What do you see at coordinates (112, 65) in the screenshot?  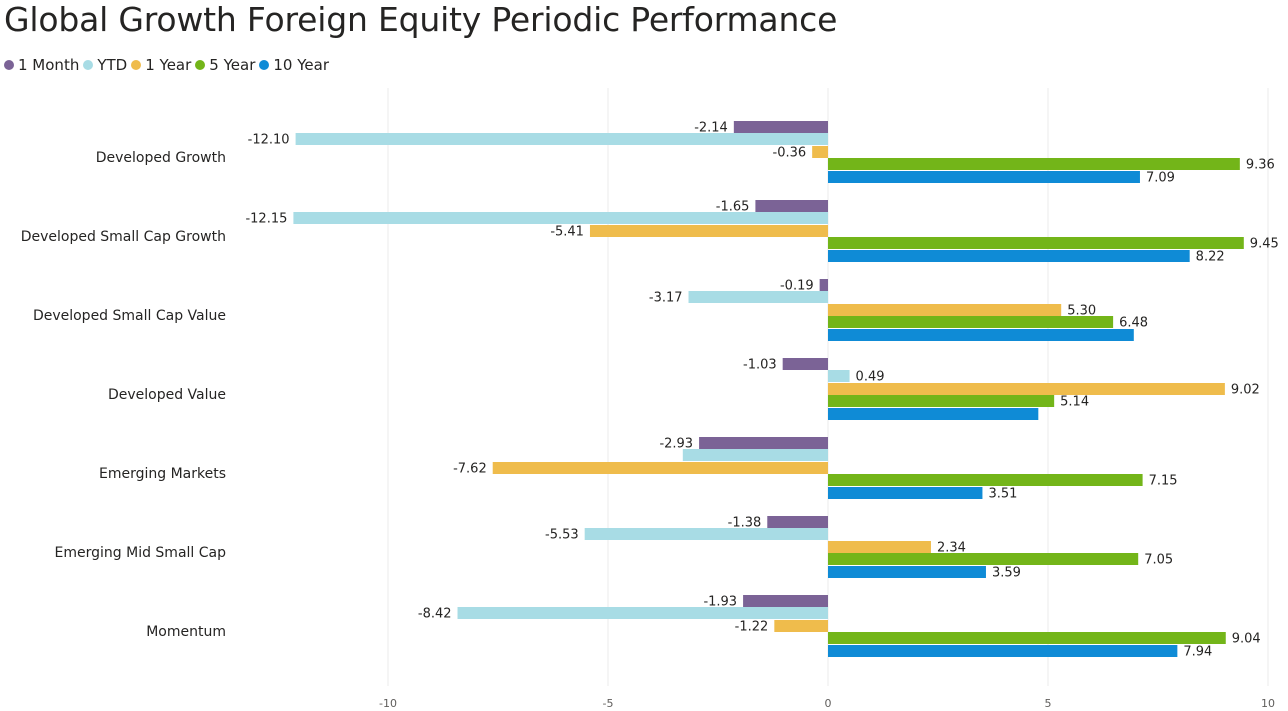 I see `legend-label: YTD` at bounding box center [112, 65].